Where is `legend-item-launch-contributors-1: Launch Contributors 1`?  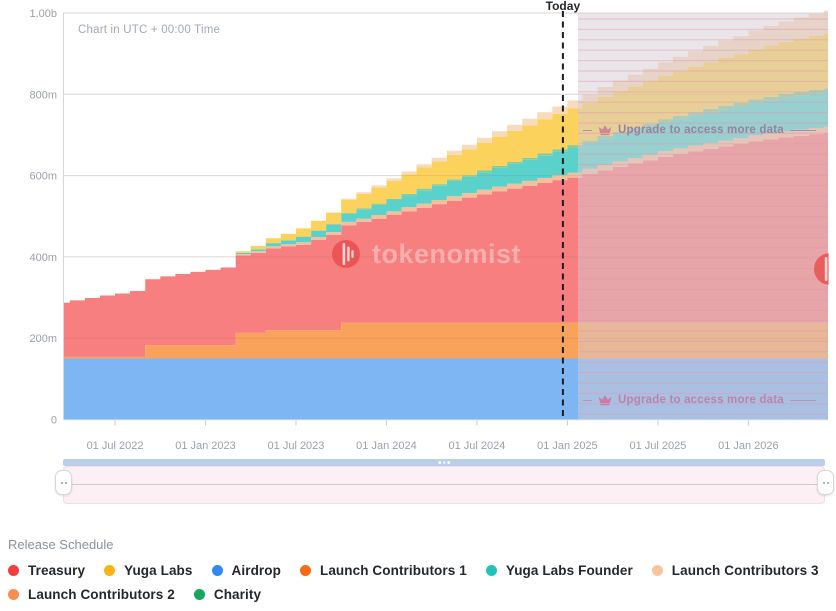
legend-item-launch-contributors-1: Launch Contributors 1 is located at coordinates (383, 570).